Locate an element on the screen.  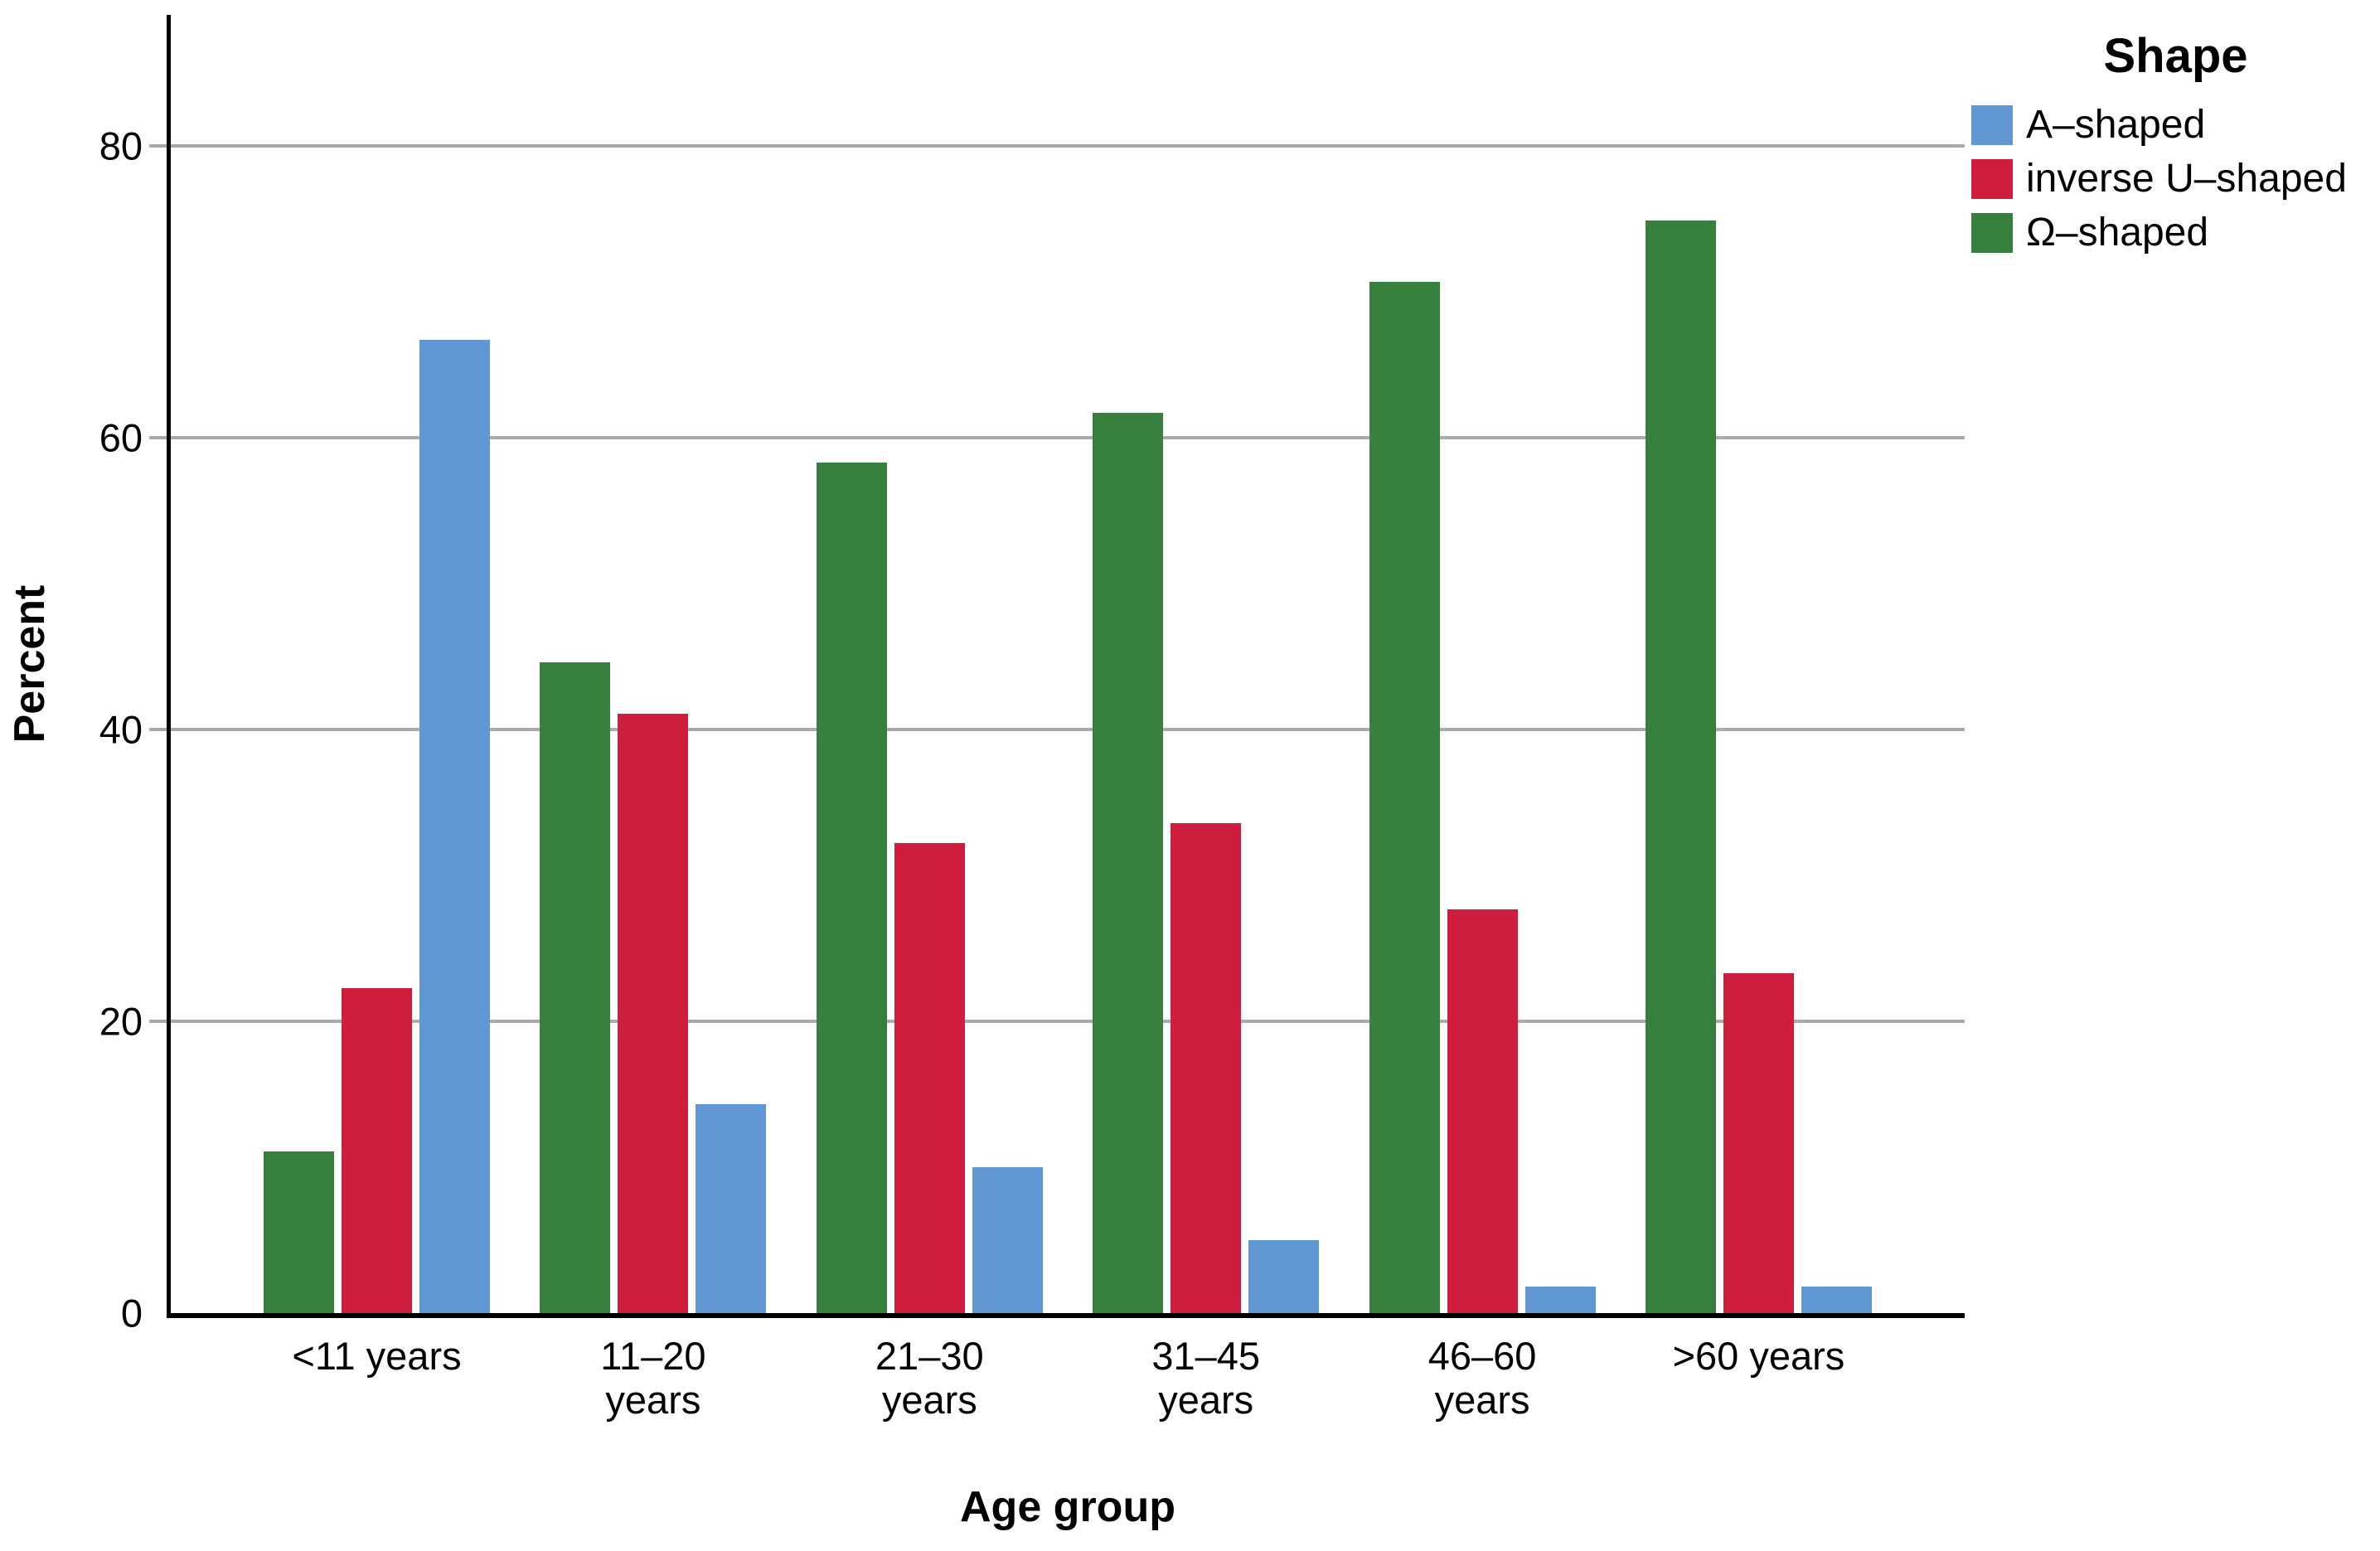
legend-swatch-inverse-u-shaped is located at coordinates (1992, 179).